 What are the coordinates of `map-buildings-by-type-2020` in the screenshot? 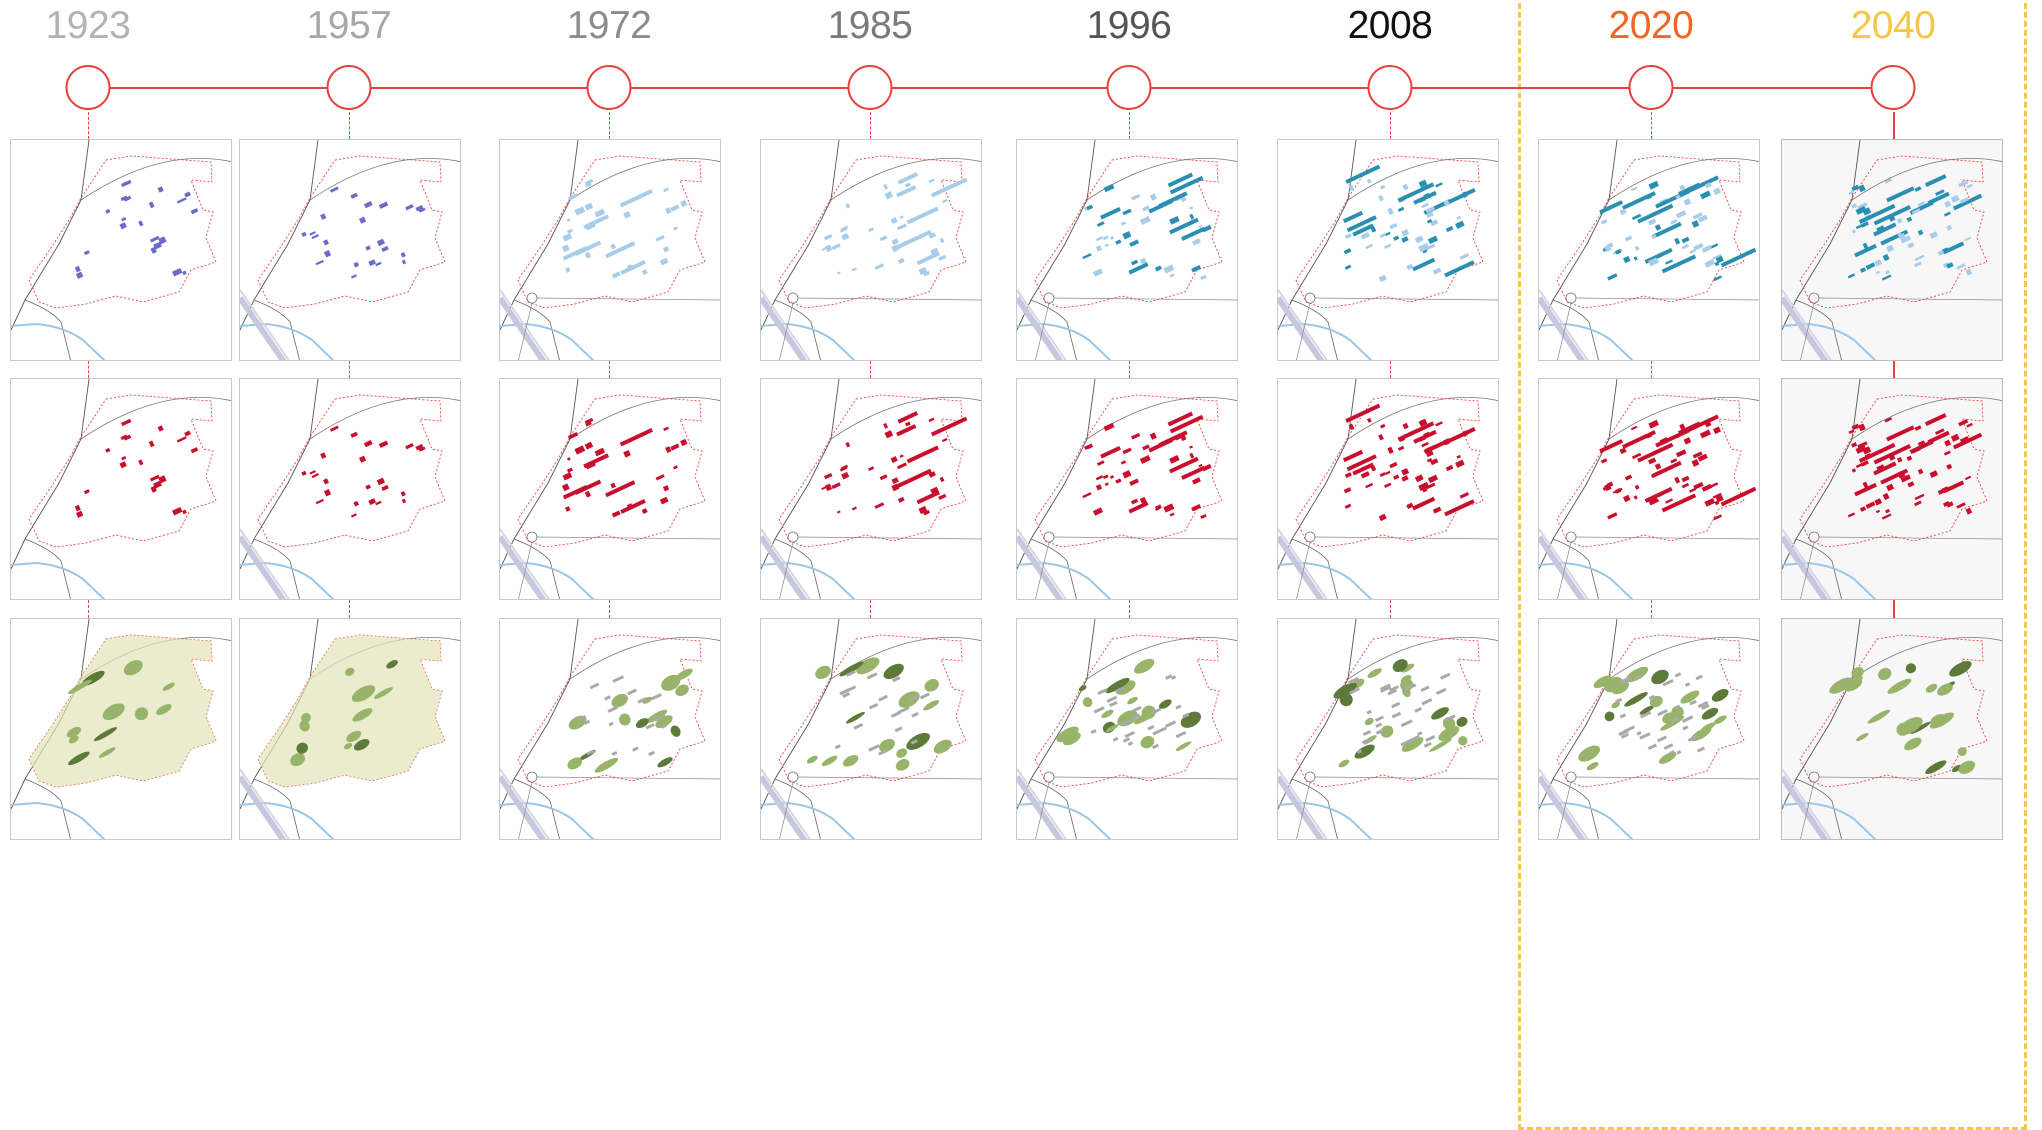 It's located at (1649, 250).